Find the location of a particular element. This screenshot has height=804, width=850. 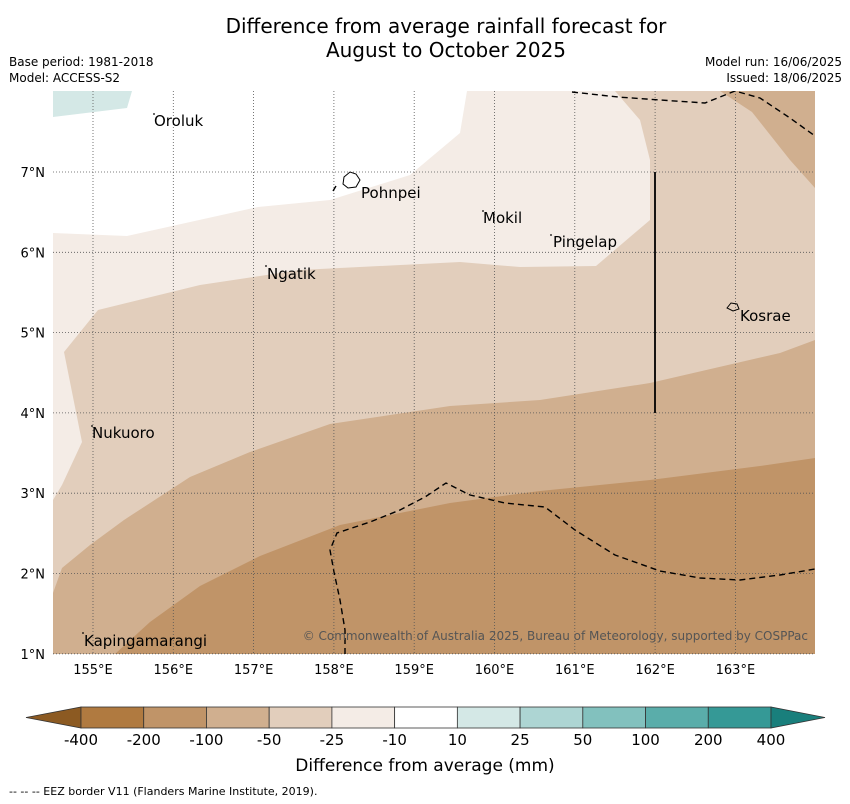

longitude-tick-label: 156°E is located at coordinates (174, 670).